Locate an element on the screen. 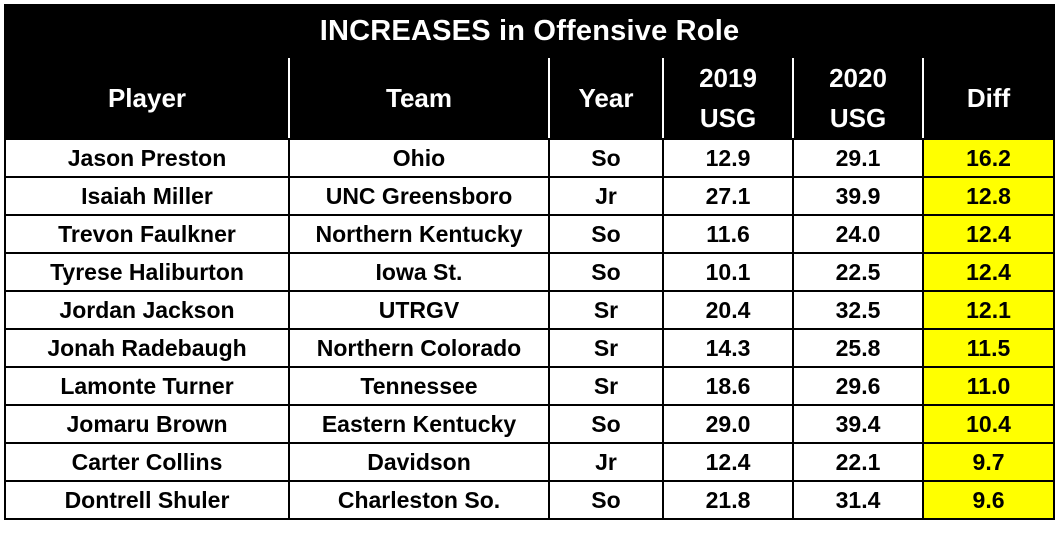 The height and width of the screenshot is (544, 1056). header-team: Team is located at coordinates (419, 98).